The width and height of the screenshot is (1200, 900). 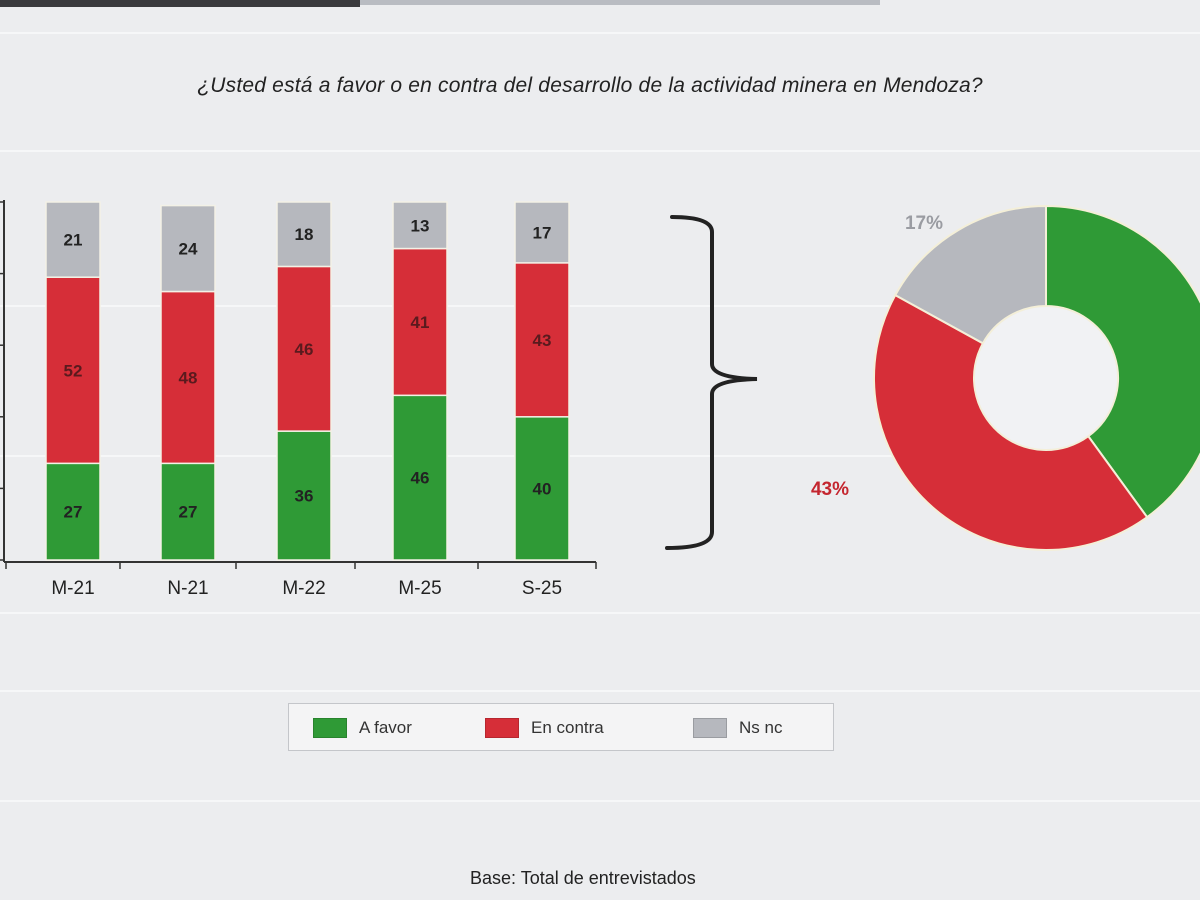 I want to click on legend-swatch-ns-nc, so click(x=710, y=728).